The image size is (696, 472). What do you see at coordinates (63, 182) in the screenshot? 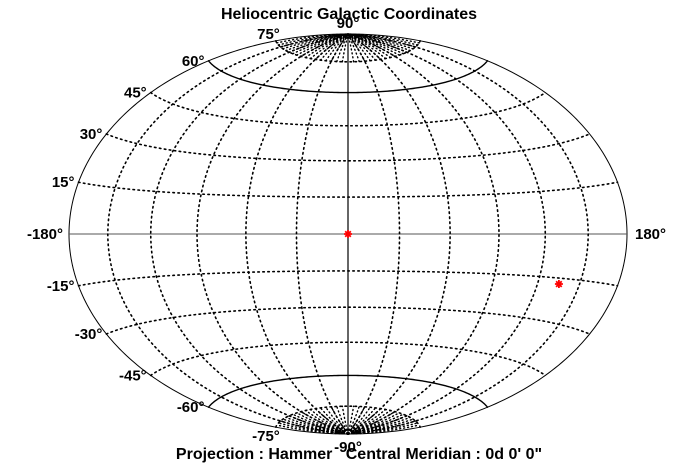
I see `latitude-label: 15°` at bounding box center [63, 182].